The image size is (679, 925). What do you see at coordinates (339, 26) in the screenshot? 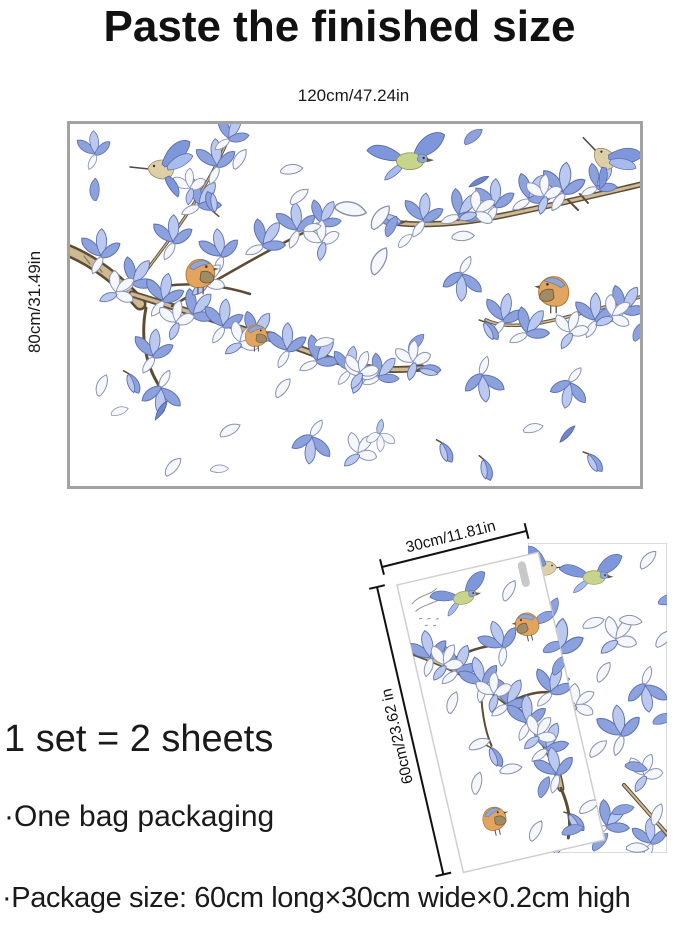
I see `page-title: Paste the finished size` at bounding box center [339, 26].